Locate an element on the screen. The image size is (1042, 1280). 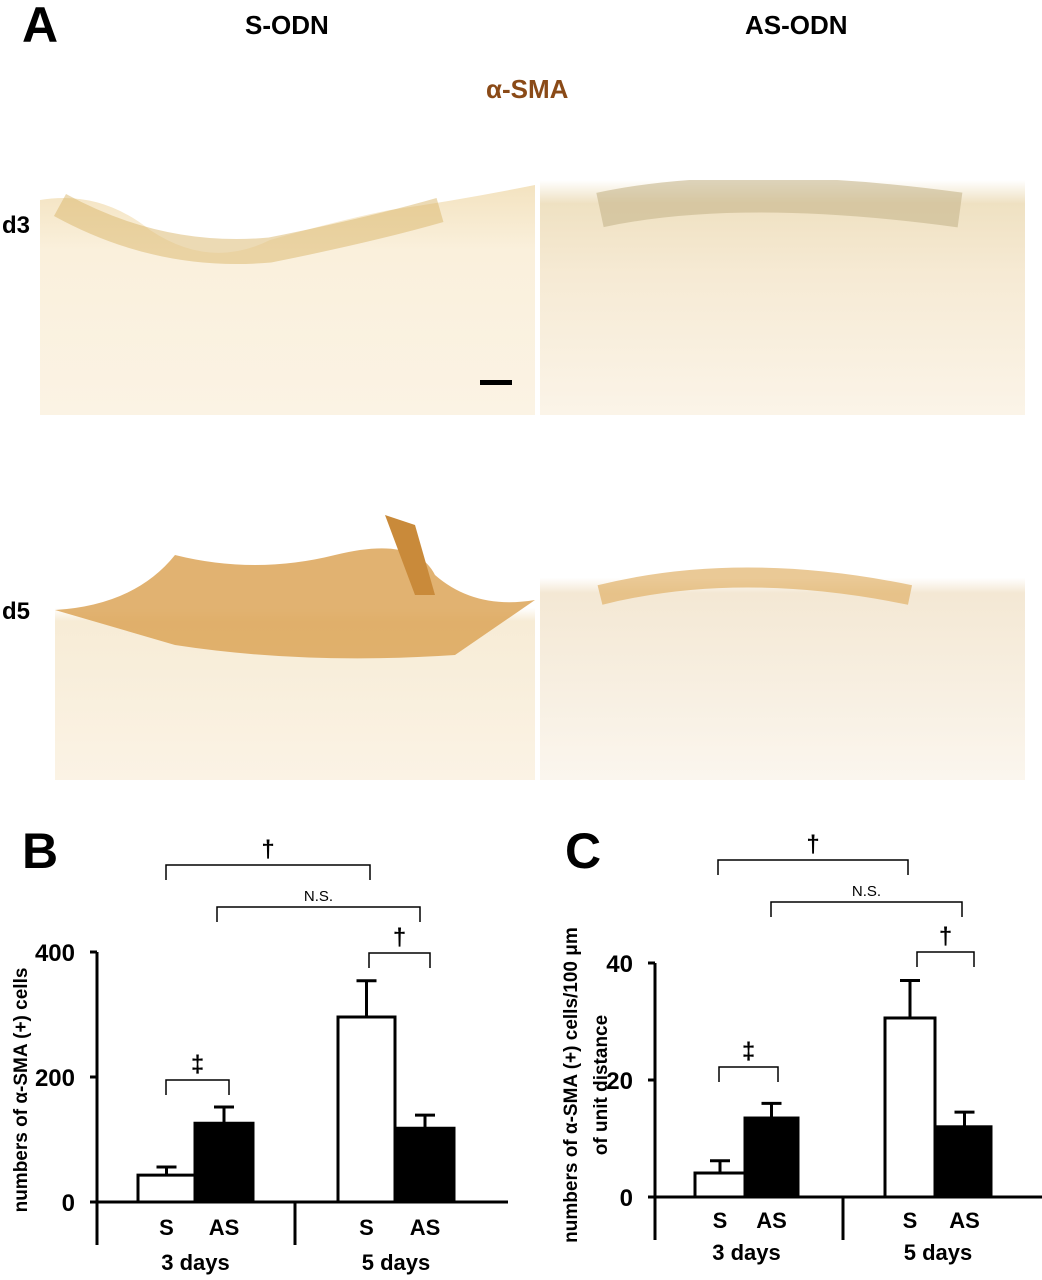
y-tick-label: 40 is located at coordinates (619, 964).